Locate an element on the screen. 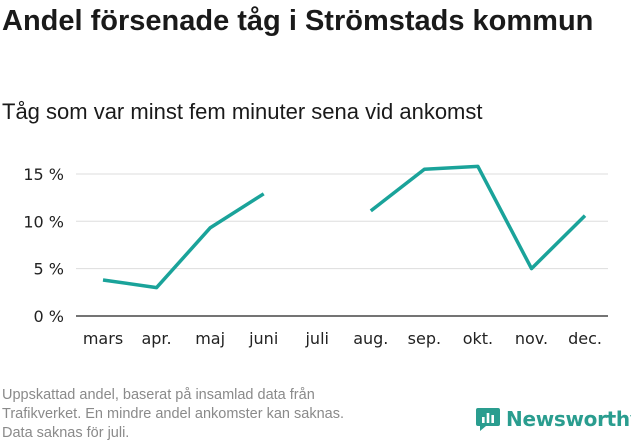 This screenshot has width=631, height=443. chart-title: Andel försenade tåg i Strömstads kommun is located at coordinates (298, 21).